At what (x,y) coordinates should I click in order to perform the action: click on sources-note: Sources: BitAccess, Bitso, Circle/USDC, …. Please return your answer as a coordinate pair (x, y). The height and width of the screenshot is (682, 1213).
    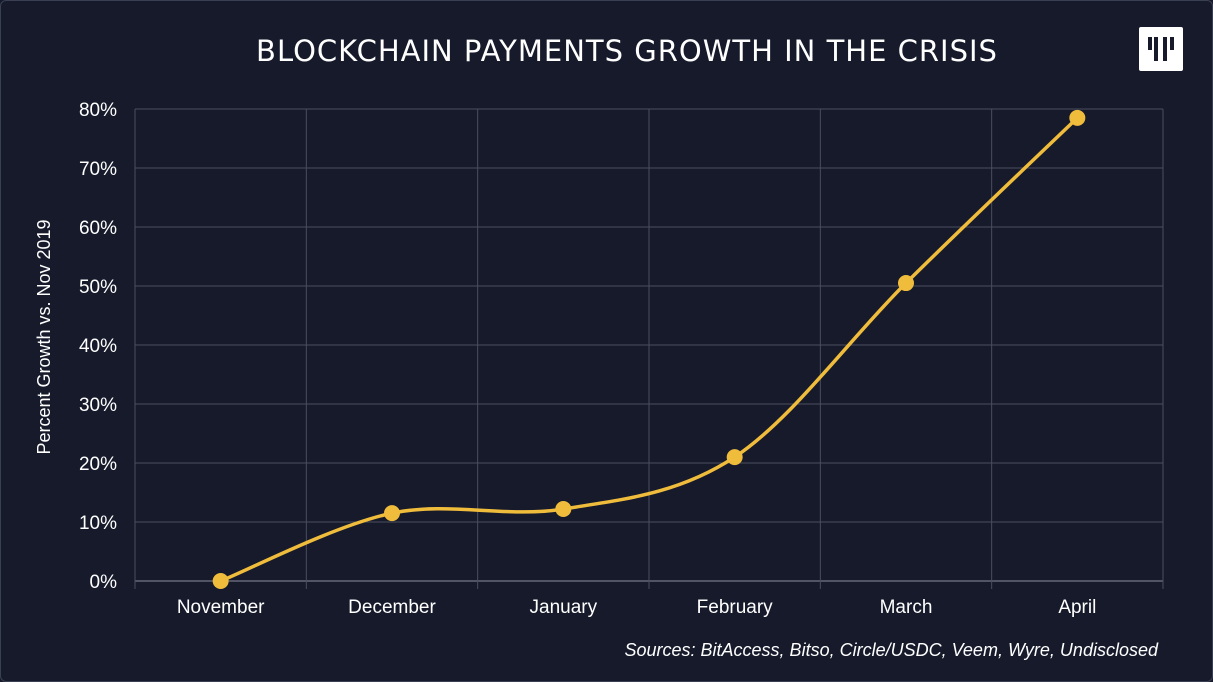
    Looking at the image, I should click on (891, 650).